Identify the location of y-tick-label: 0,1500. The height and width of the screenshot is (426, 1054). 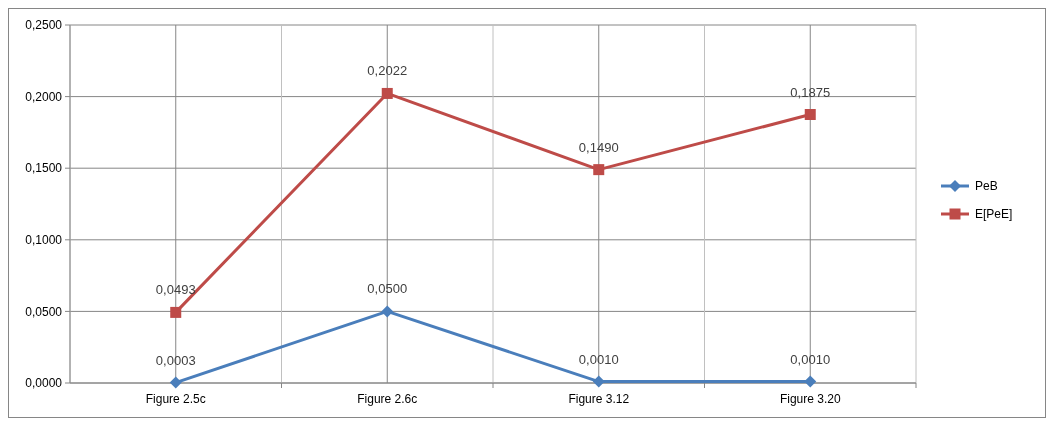
(44, 168).